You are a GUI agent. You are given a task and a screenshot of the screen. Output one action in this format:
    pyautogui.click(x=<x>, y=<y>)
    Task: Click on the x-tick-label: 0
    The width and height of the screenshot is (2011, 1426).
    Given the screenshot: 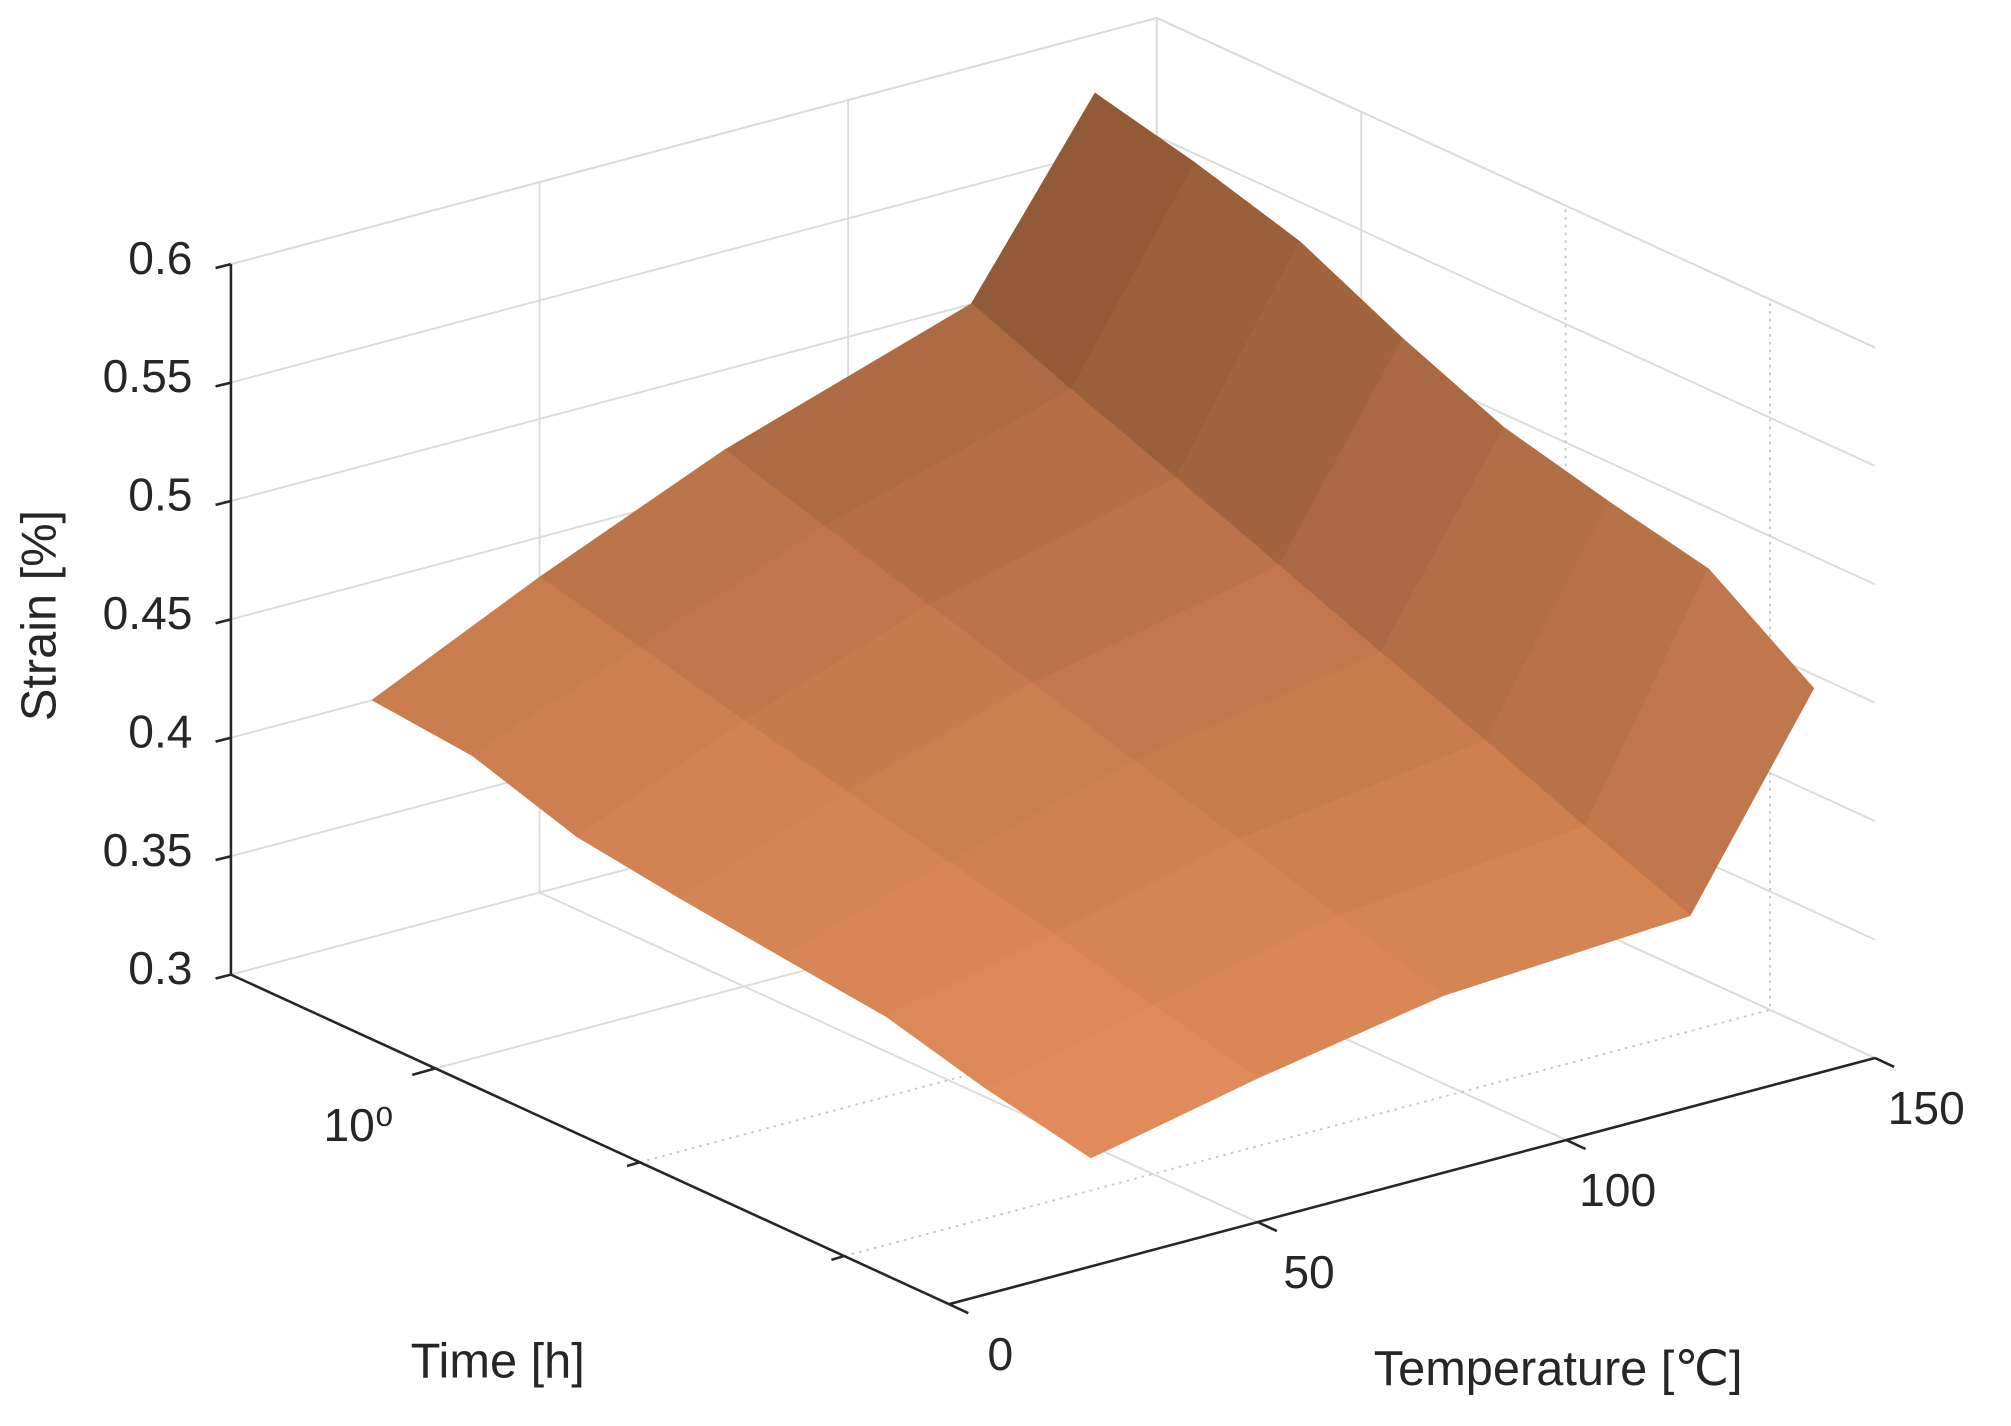 What is the action you would take?
    pyautogui.click(x=1001, y=1354)
    